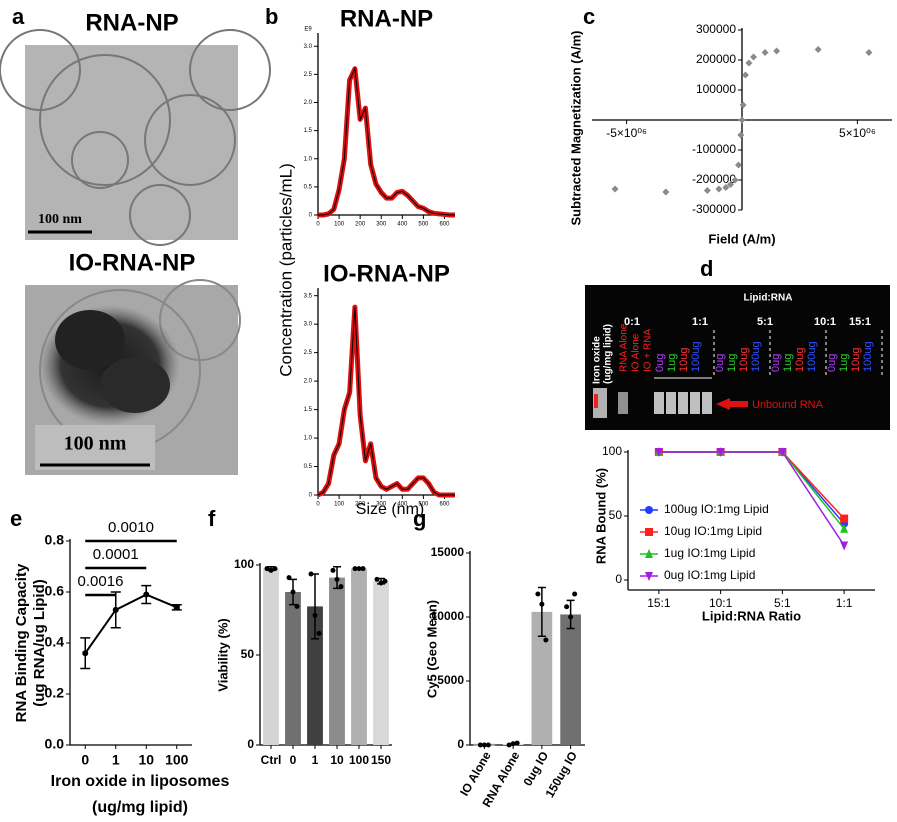 This screenshot has width=897, height=822. I want to click on y-tick-label: -300000, so click(714, 209).